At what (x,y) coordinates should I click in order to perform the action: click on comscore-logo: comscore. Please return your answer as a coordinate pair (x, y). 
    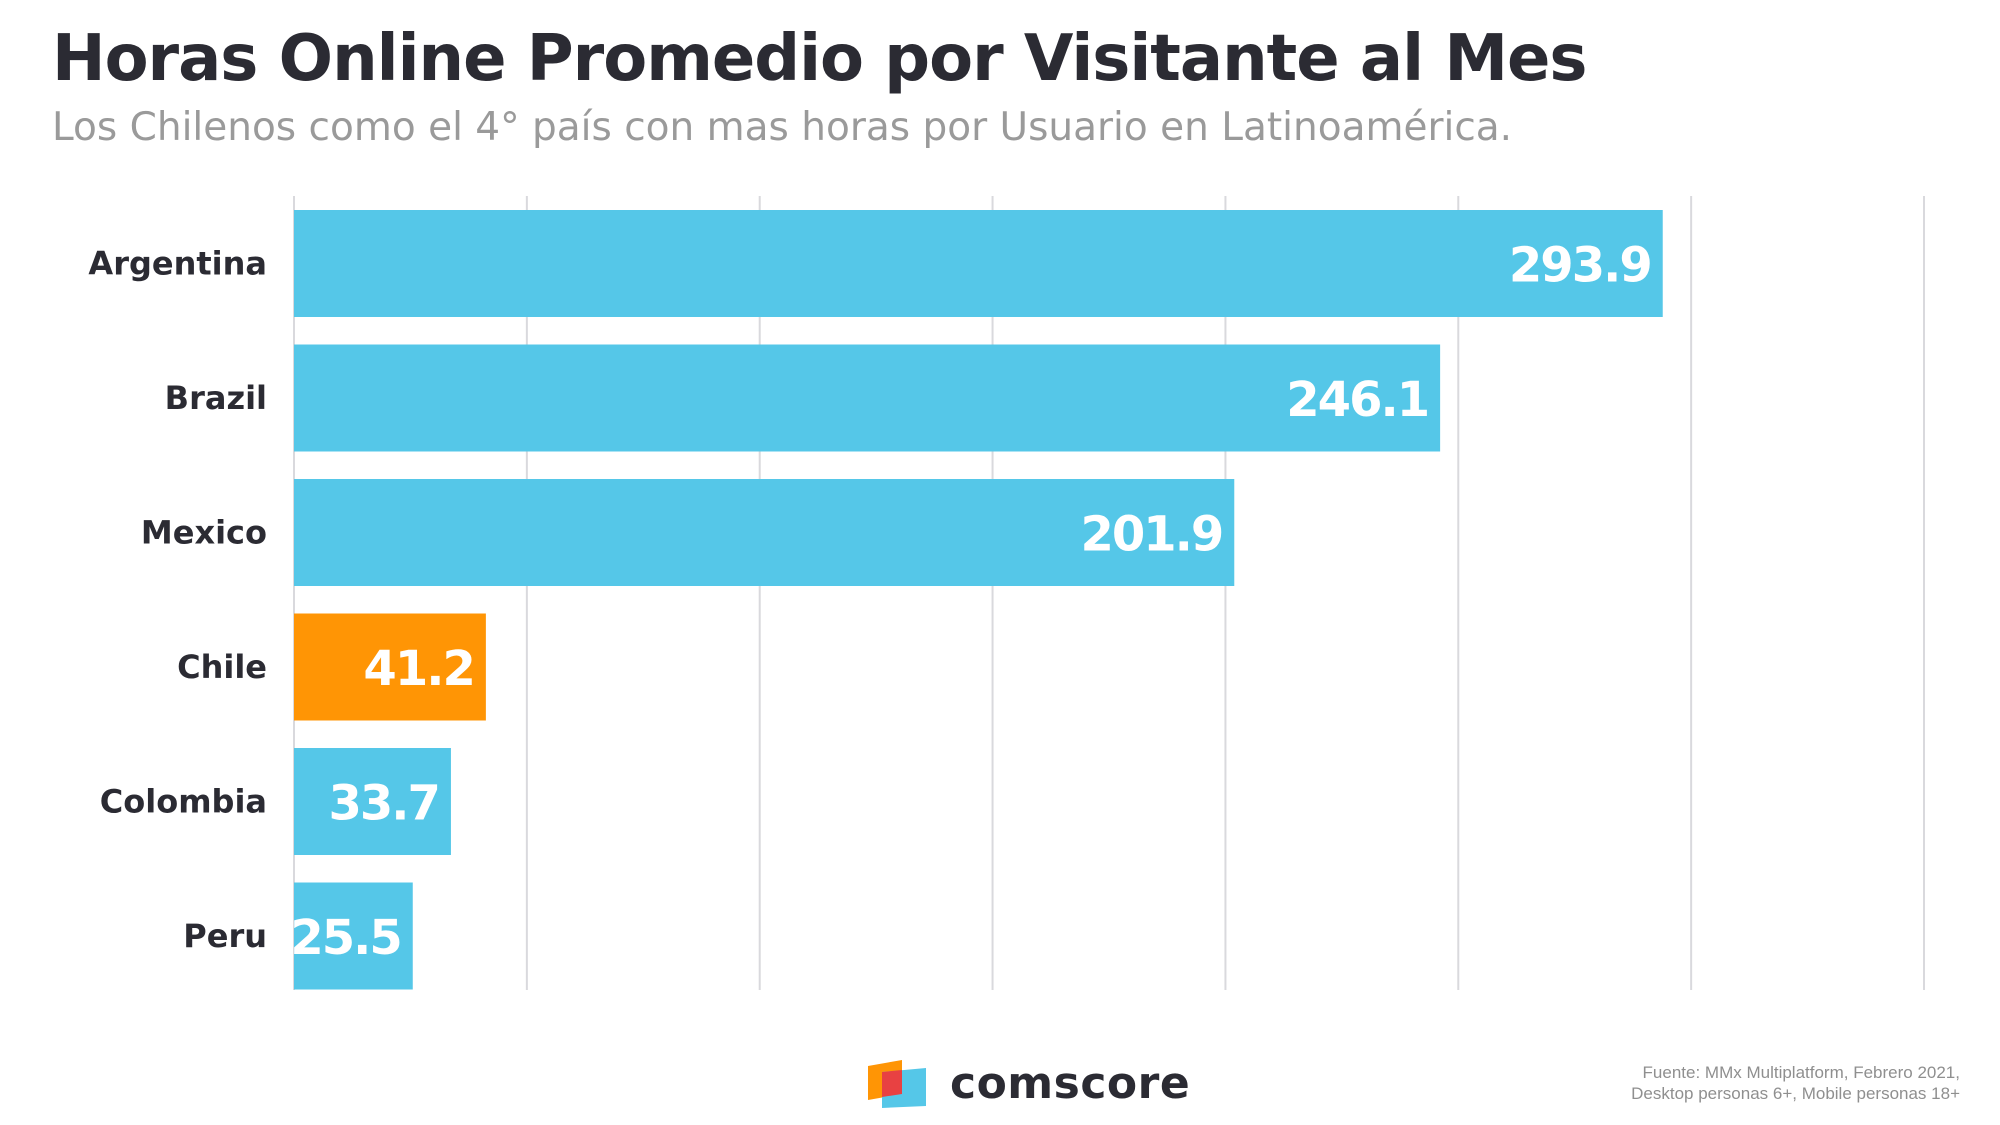
    Looking at the image, I should click on (1029, 1083).